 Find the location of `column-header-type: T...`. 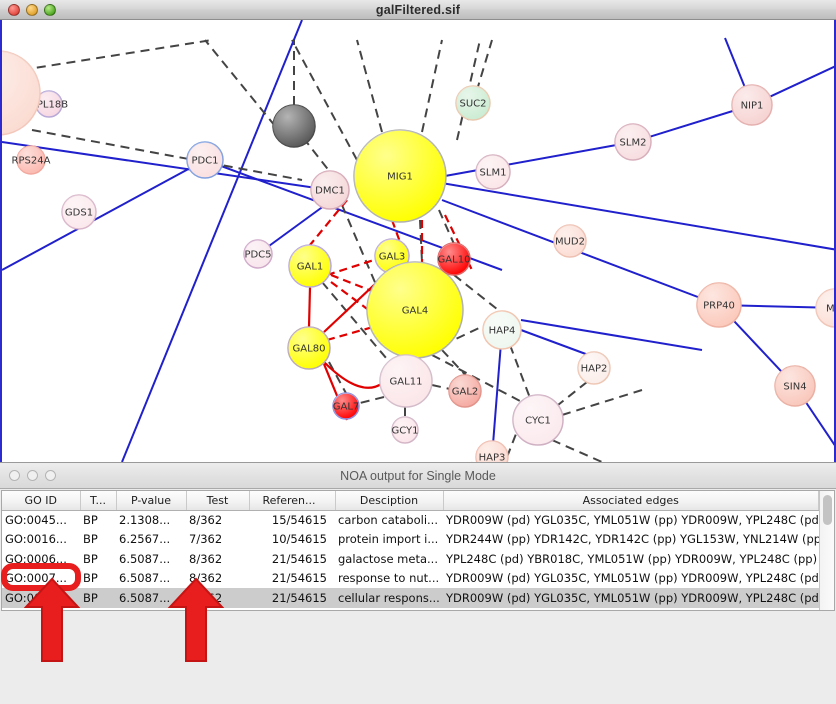

column-header-type: T... is located at coordinates (98, 501).